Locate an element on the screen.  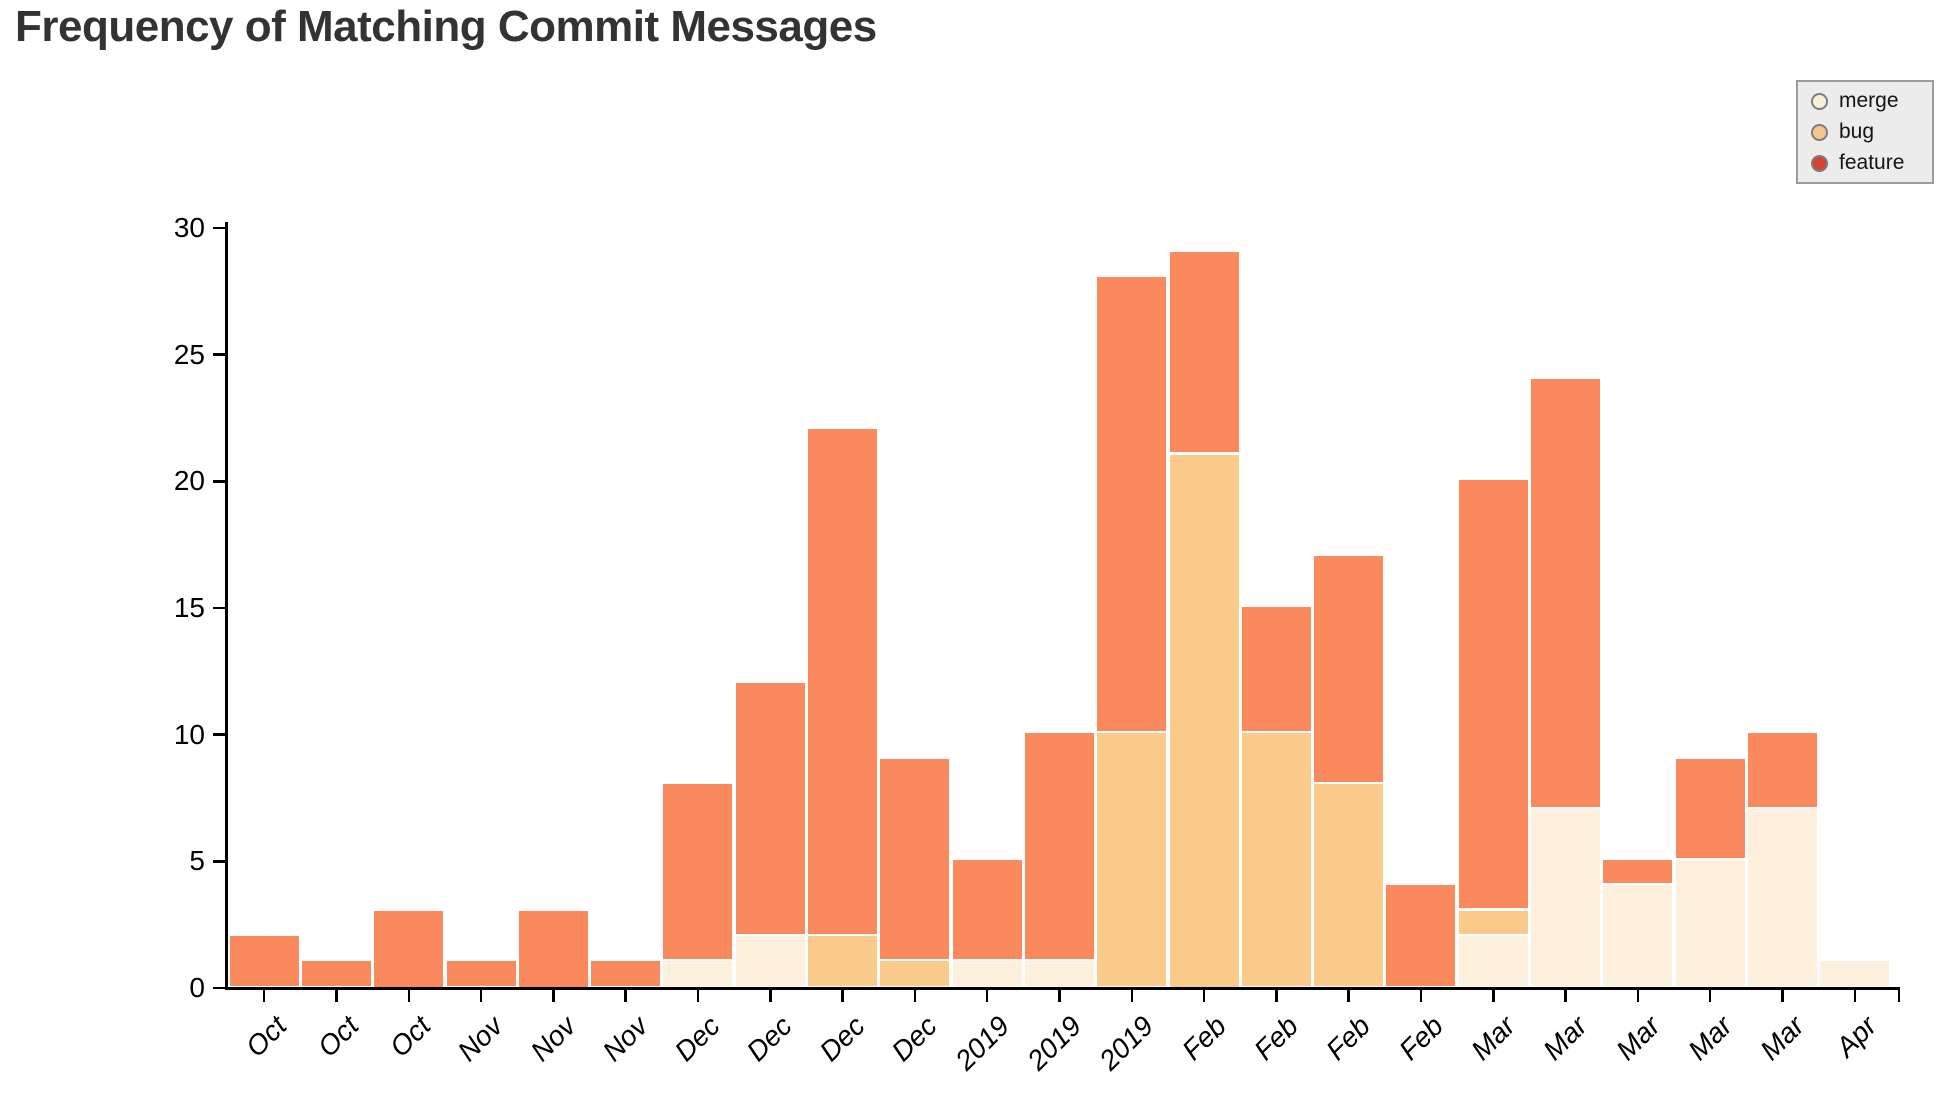
x-axis-line is located at coordinates (1062, 988).